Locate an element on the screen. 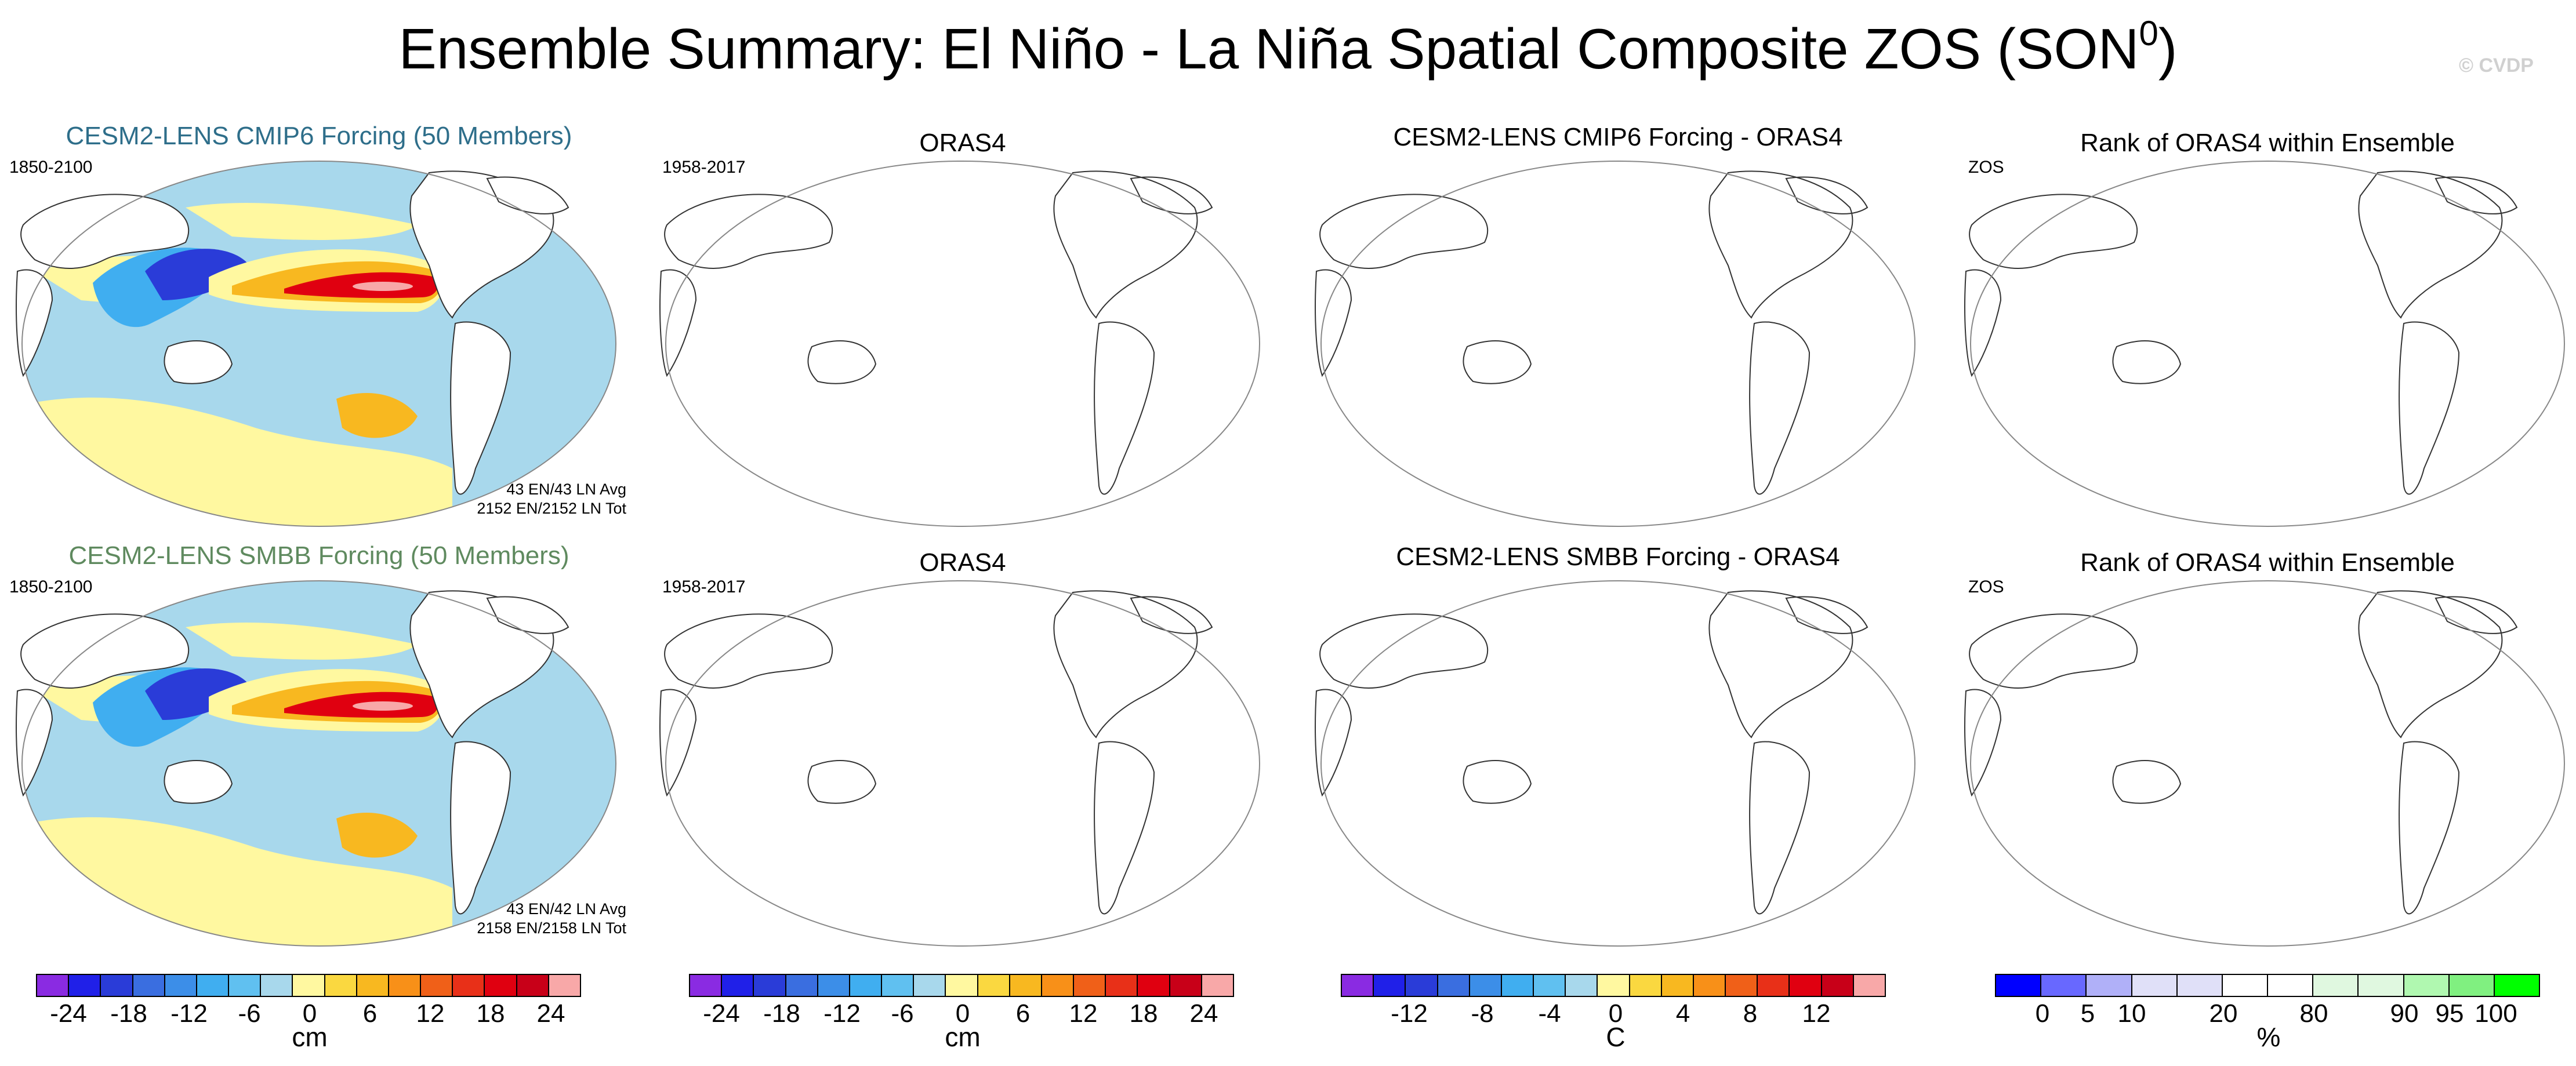 The width and height of the screenshot is (2576, 1066). ensemble-stats-1: 43 EN/43 LN Avg 2152 EN/2152 LN Tot is located at coordinates (493, 499).